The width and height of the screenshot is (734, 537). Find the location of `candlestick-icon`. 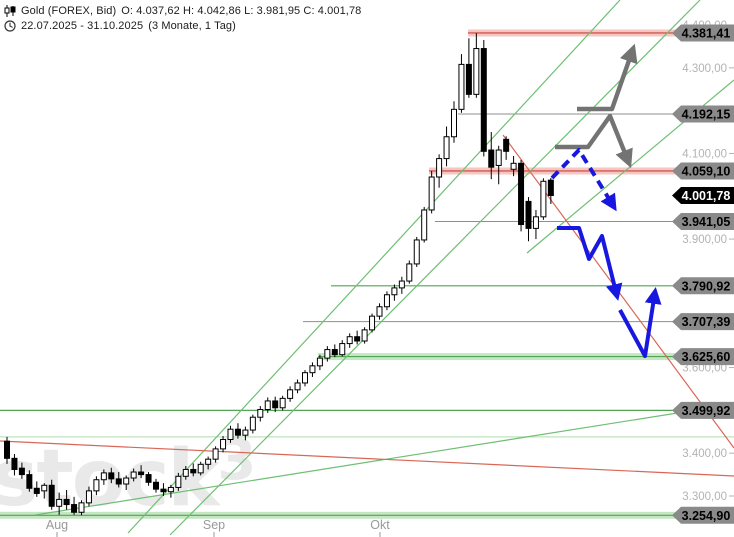

candlestick-icon is located at coordinates (10, 10).